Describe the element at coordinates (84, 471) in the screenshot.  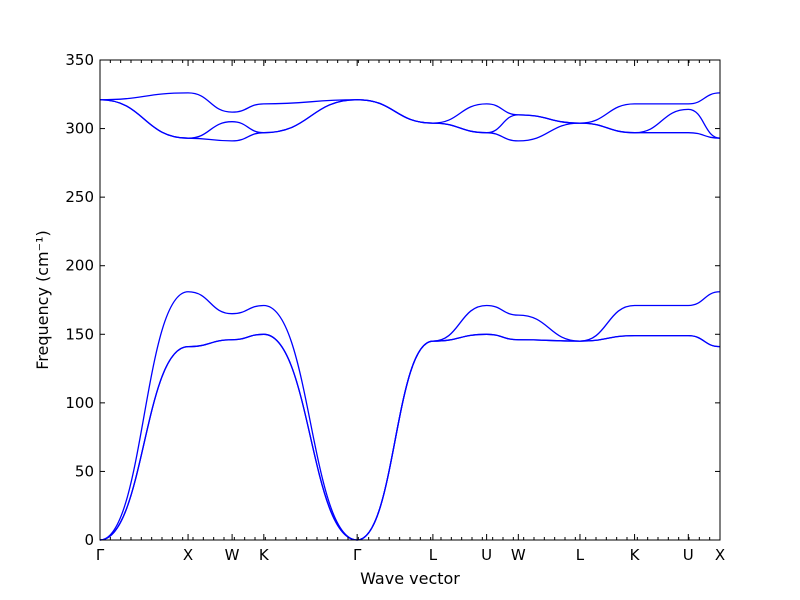
I see `y-tick-label: 50` at that location.